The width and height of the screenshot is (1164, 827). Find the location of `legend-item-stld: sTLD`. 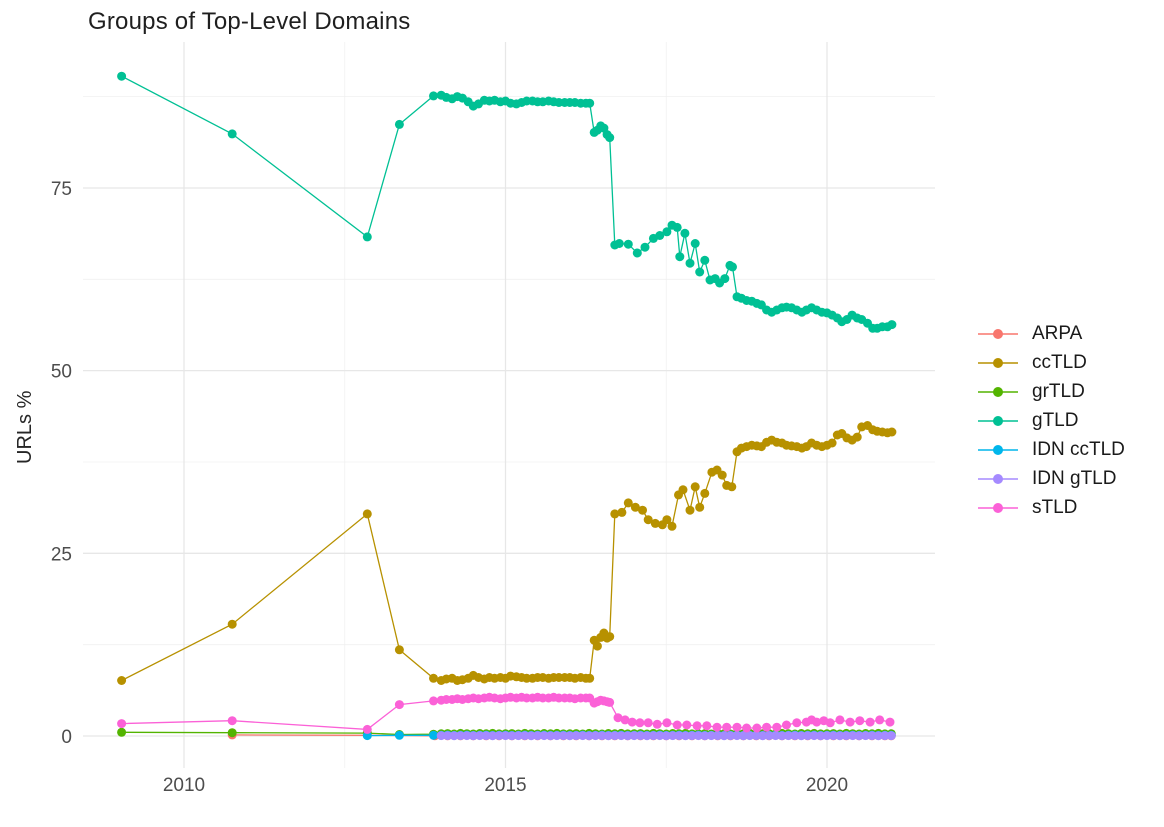

legend-item-stld: sTLD is located at coordinates (1050, 507).